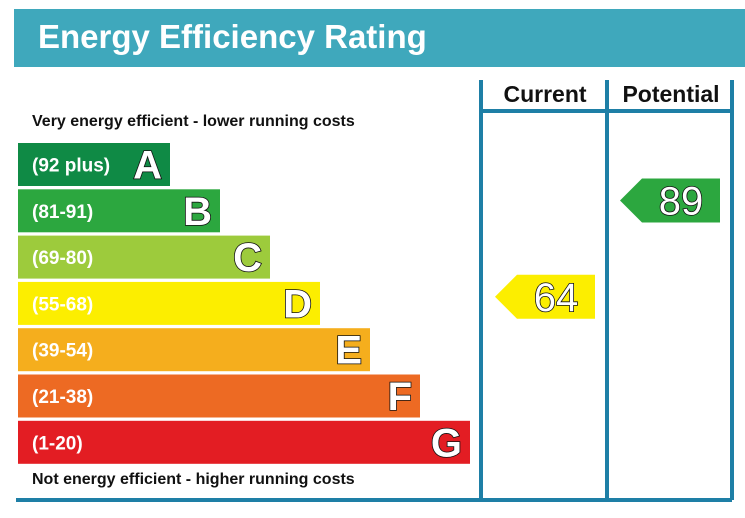  What do you see at coordinates (169, 303) in the screenshot?
I see `band-bar-d` at bounding box center [169, 303].